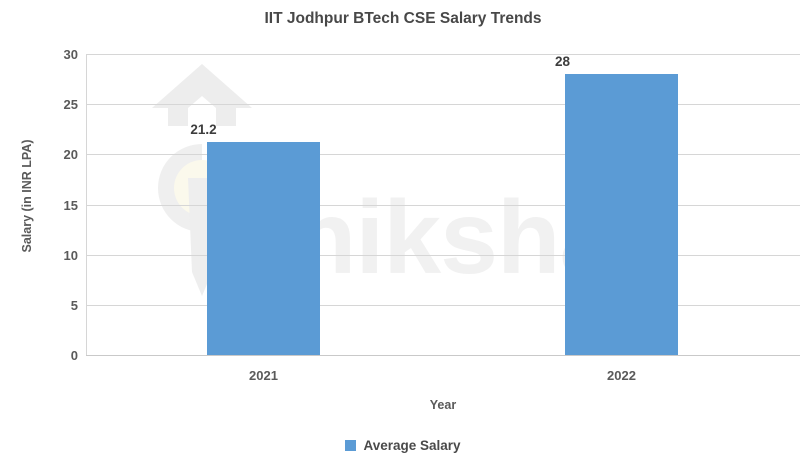 This screenshot has width=806, height=472. Describe the element at coordinates (70, 54) in the screenshot. I see `y-tick-30: 30` at that location.